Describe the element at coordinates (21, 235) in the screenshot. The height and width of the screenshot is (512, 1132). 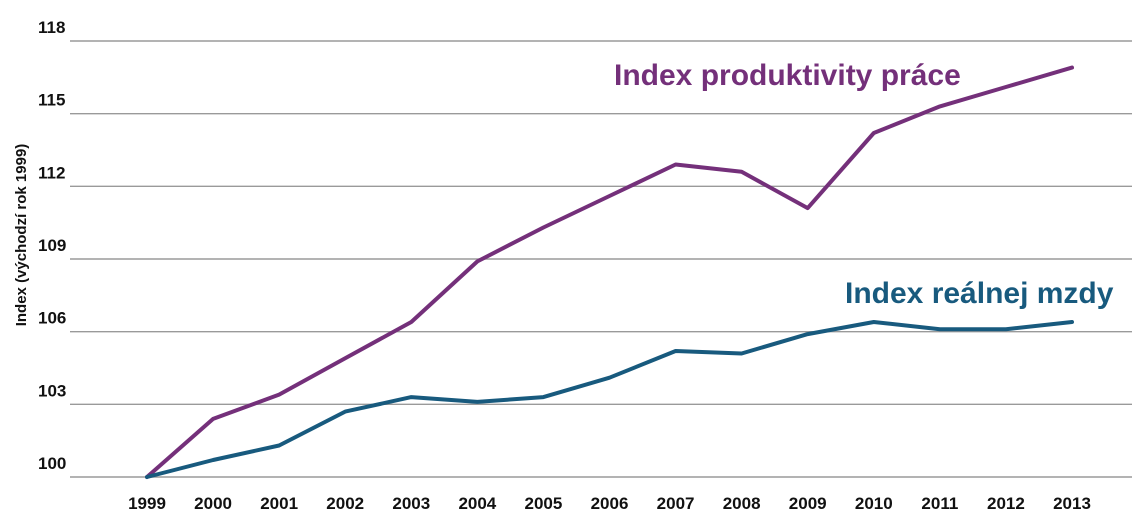
I see `y-axis-label: Index (východzí rok 1999)` at that location.